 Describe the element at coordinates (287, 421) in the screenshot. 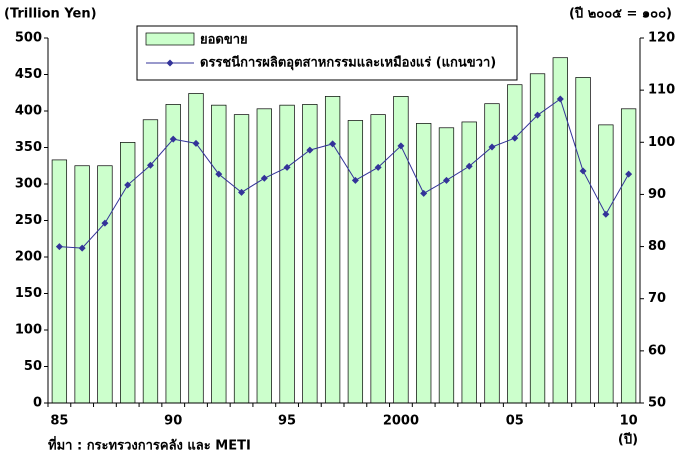

I see `x-tick-label: 95` at that location.